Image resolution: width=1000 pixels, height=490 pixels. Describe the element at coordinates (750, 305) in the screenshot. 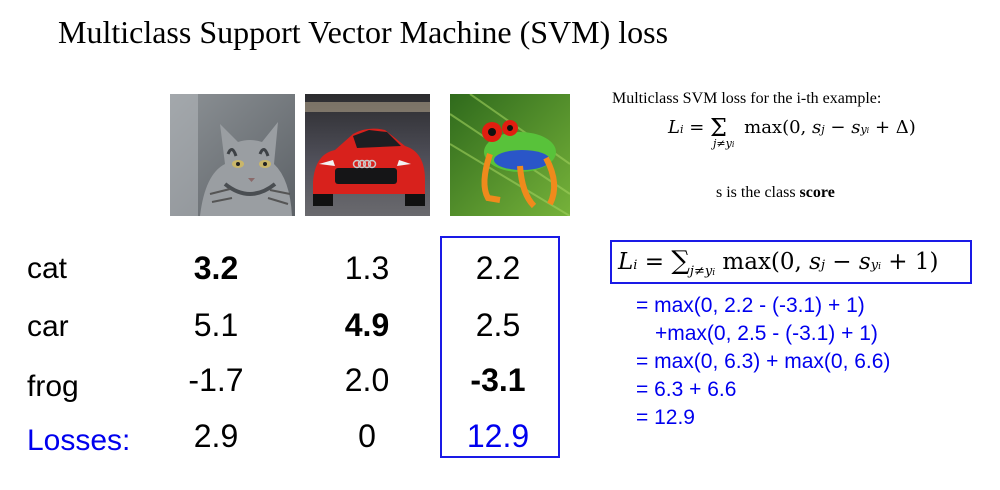

I see `calc-line-1: = max(0, 2.2 - (-3.1) + 1)` at that location.